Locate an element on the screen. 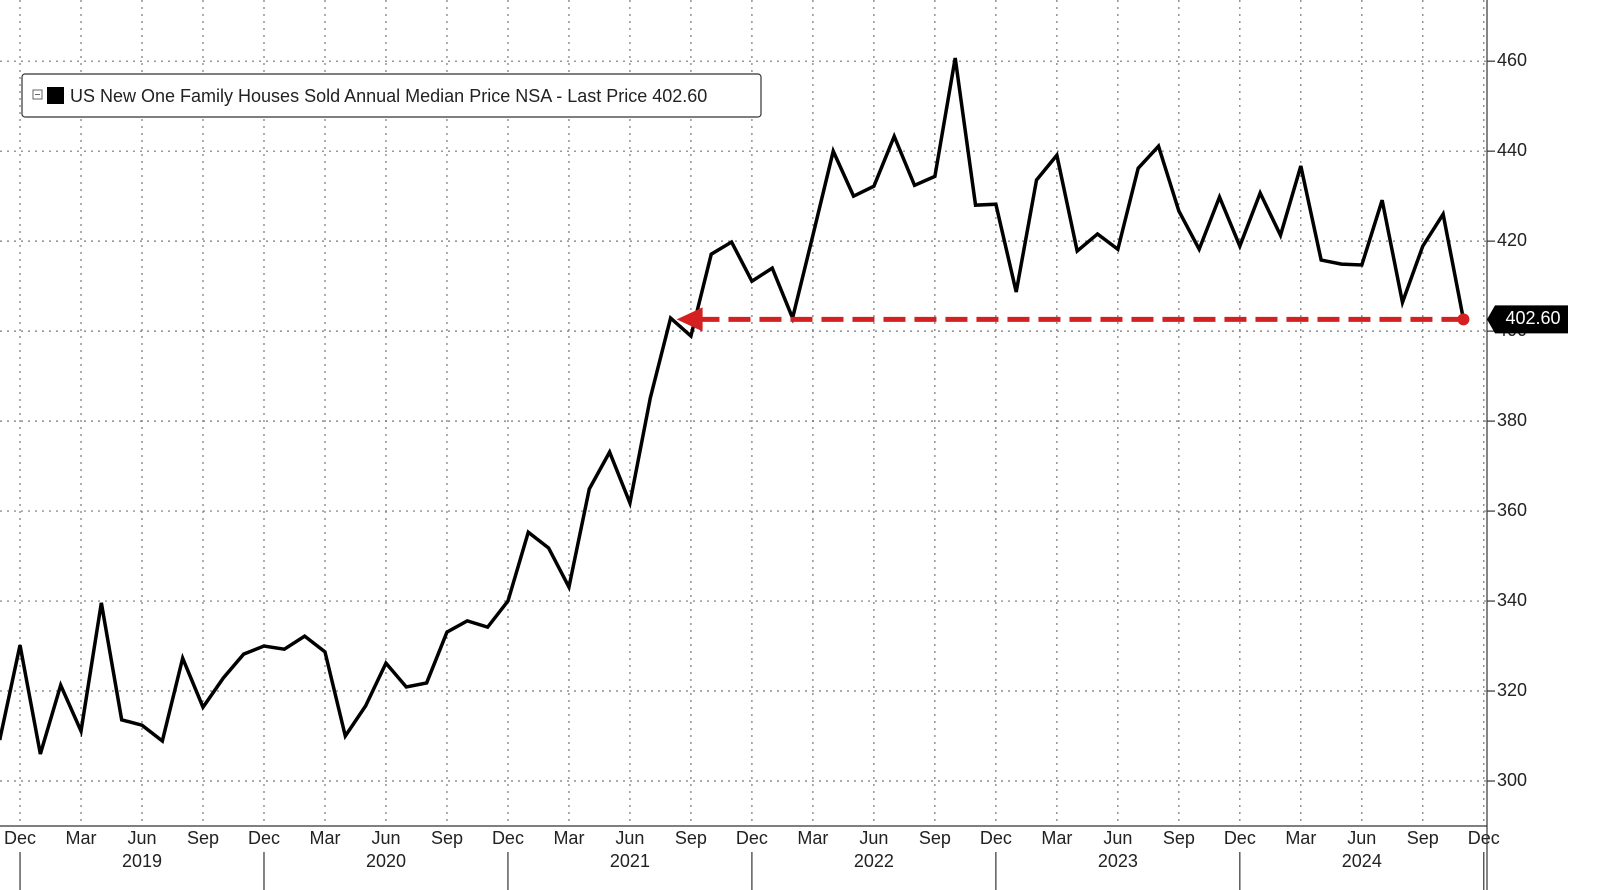 This screenshot has width=1600, height=890. year-label: 2022 is located at coordinates (874, 861).